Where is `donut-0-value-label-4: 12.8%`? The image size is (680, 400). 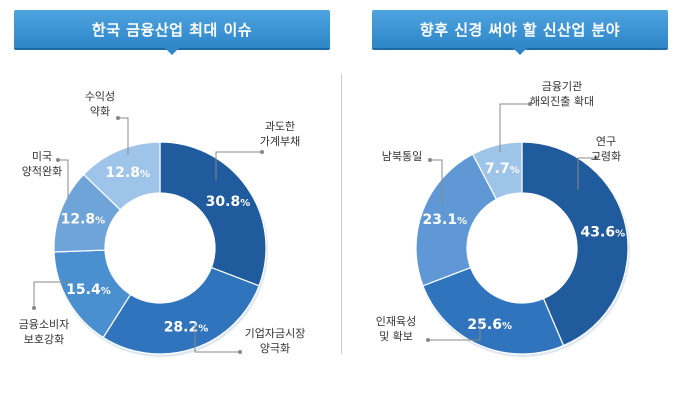 donut-0-value-label-4: 12.8% is located at coordinates (127, 173).